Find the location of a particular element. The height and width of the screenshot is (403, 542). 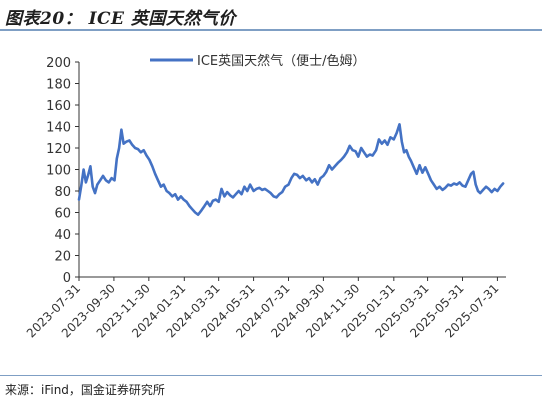

y-tick-label: 120 is located at coordinates (58, 149).